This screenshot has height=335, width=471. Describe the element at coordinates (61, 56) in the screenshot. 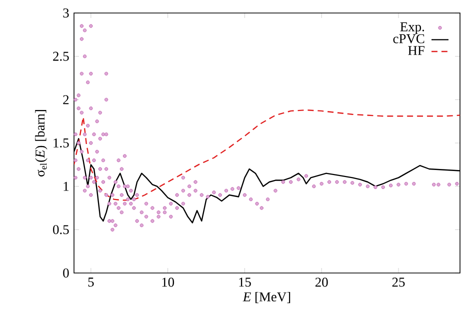

I see `y-tick-label: 2.5` at that location.